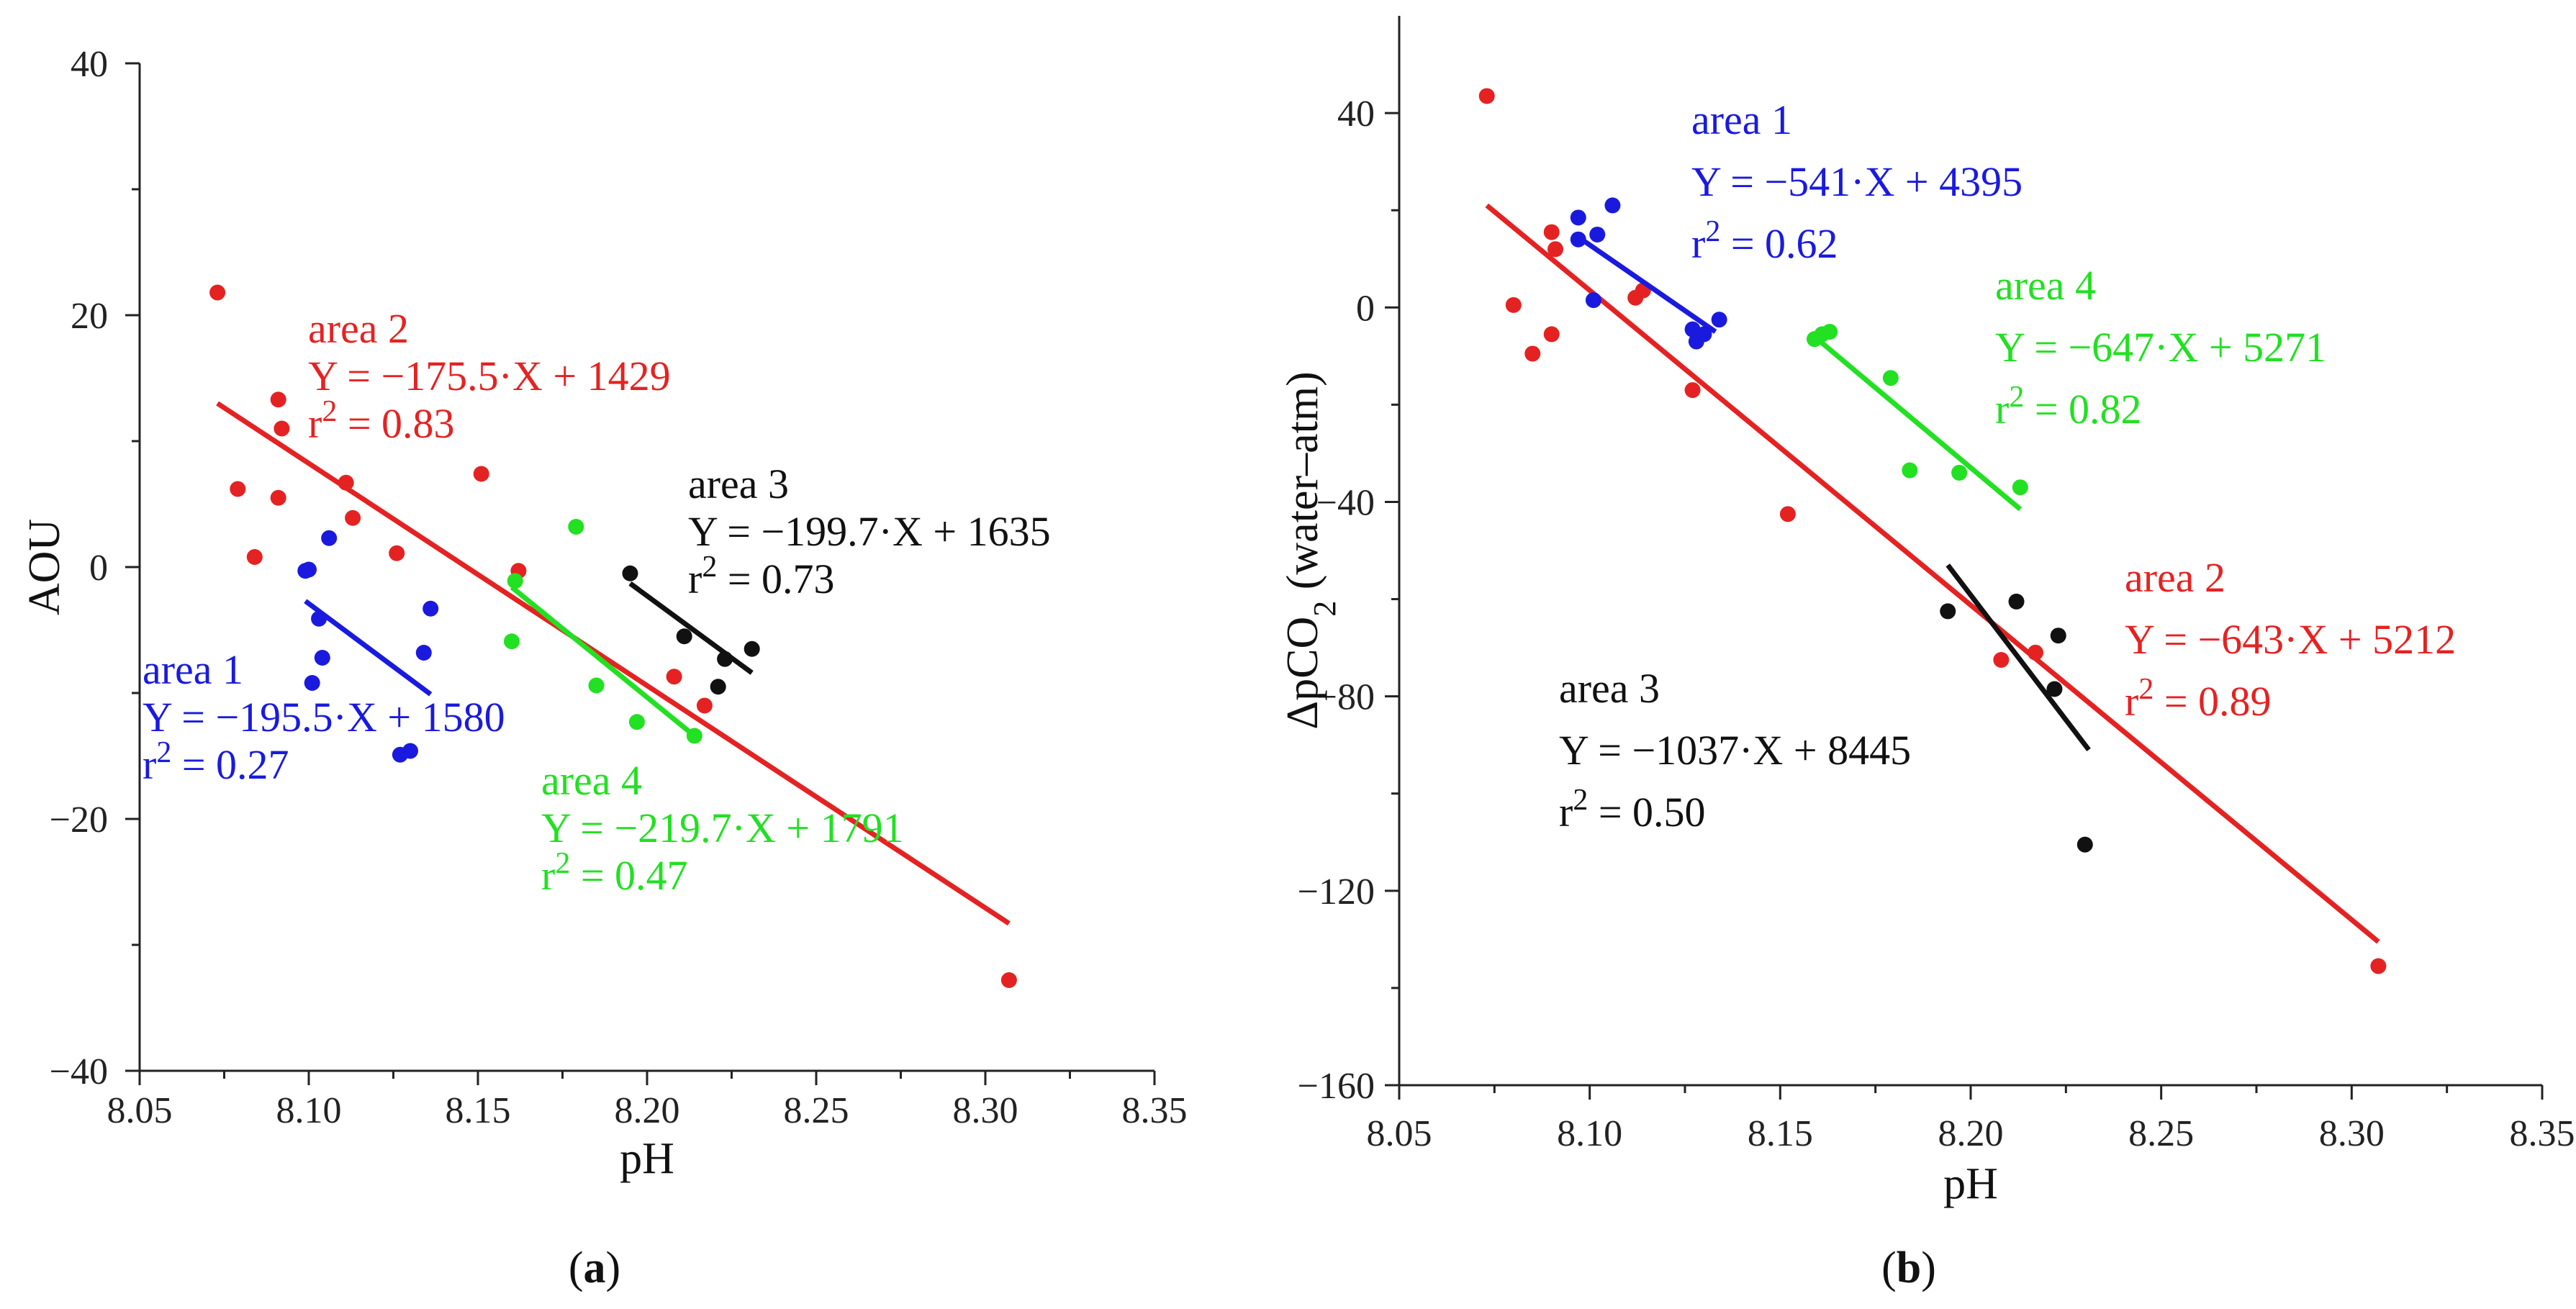 Image resolution: width=2576 pixels, height=1309 pixels. Describe the element at coordinates (1336, 1086) in the screenshot. I see `y-tick-label: −160` at that location.